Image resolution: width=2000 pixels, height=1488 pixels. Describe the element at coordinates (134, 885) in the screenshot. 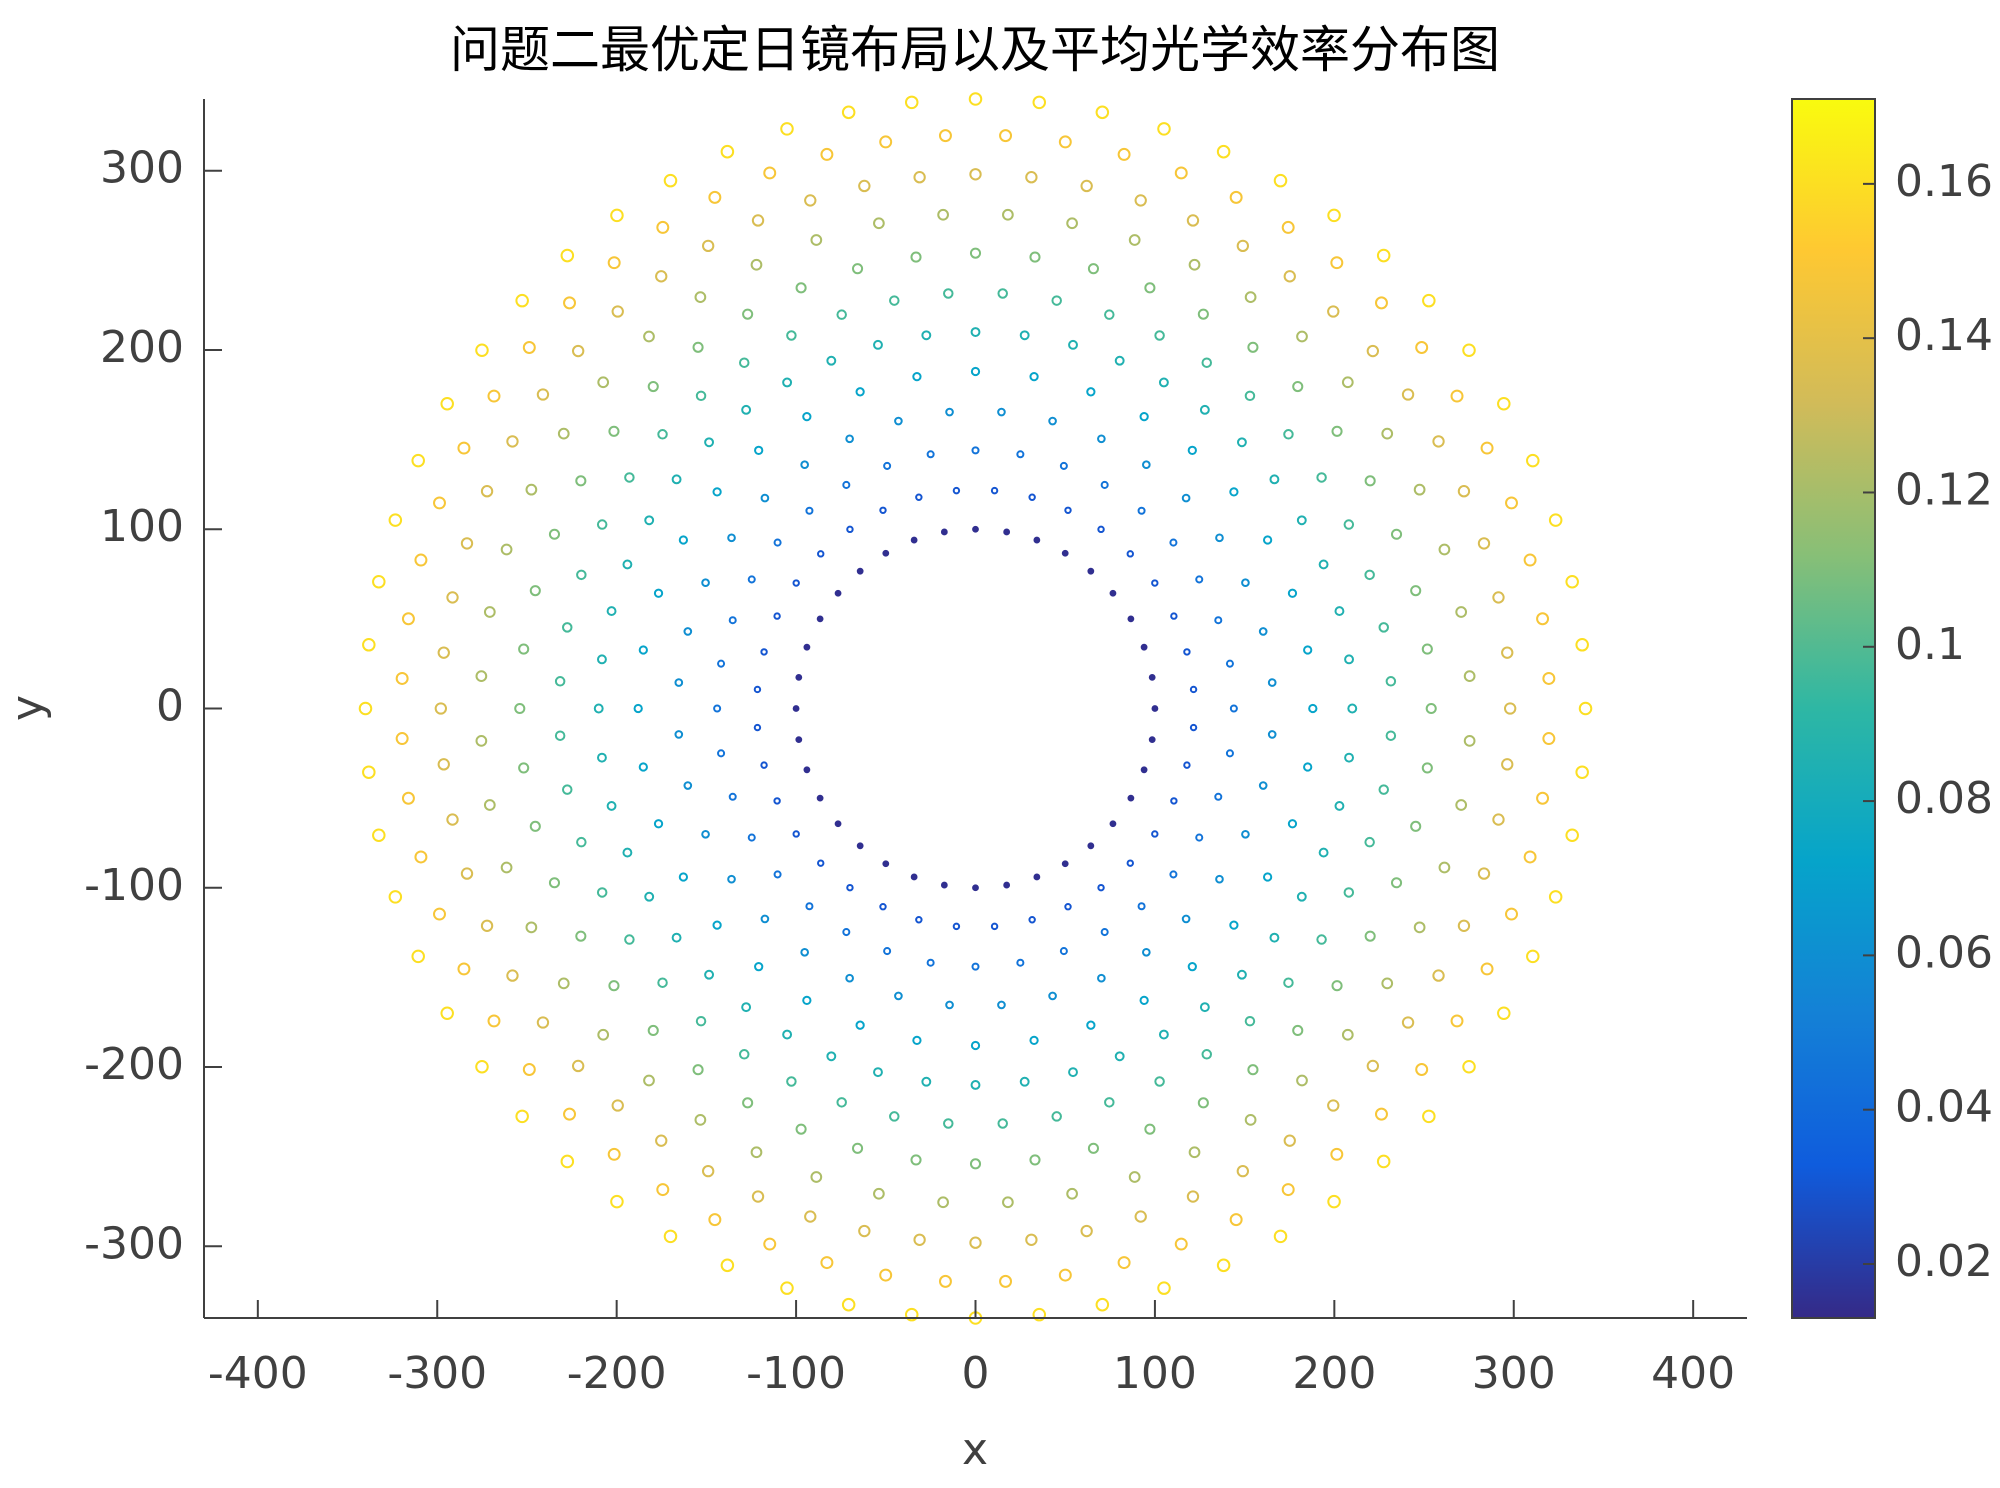

I see `y-tick-label: -100` at that location.